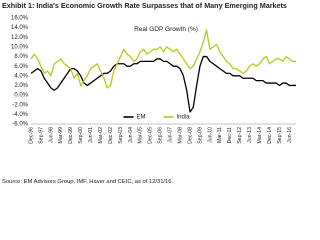 The height and width of the screenshot is (240, 320). What do you see at coordinates (184, 118) in the screenshot?
I see `legend-label: India` at bounding box center [184, 118].